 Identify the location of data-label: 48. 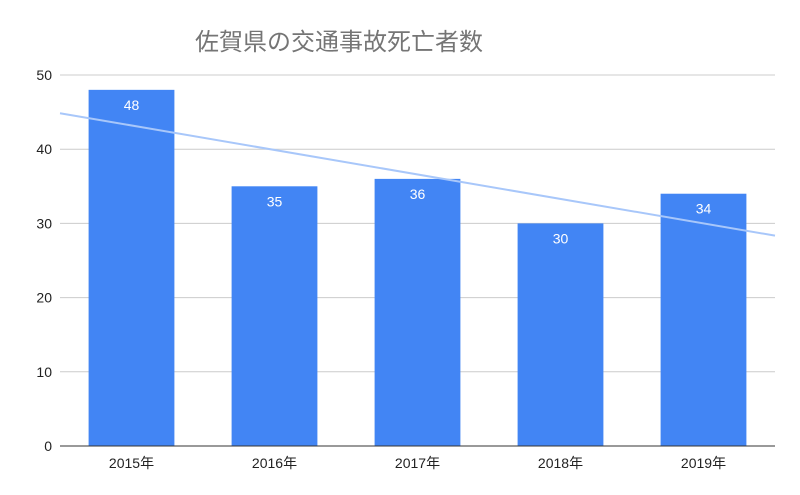
(132, 105).